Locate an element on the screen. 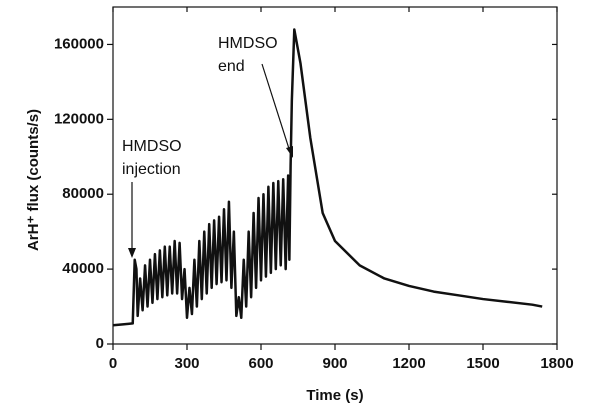 The width and height of the screenshot is (590, 410). annotation: injection is located at coordinates (151, 169).